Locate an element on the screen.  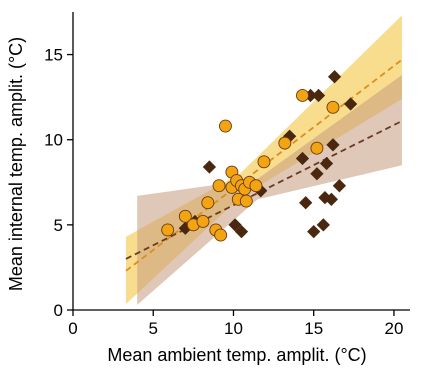
x-tick-label: 5 is located at coordinates (153, 328).